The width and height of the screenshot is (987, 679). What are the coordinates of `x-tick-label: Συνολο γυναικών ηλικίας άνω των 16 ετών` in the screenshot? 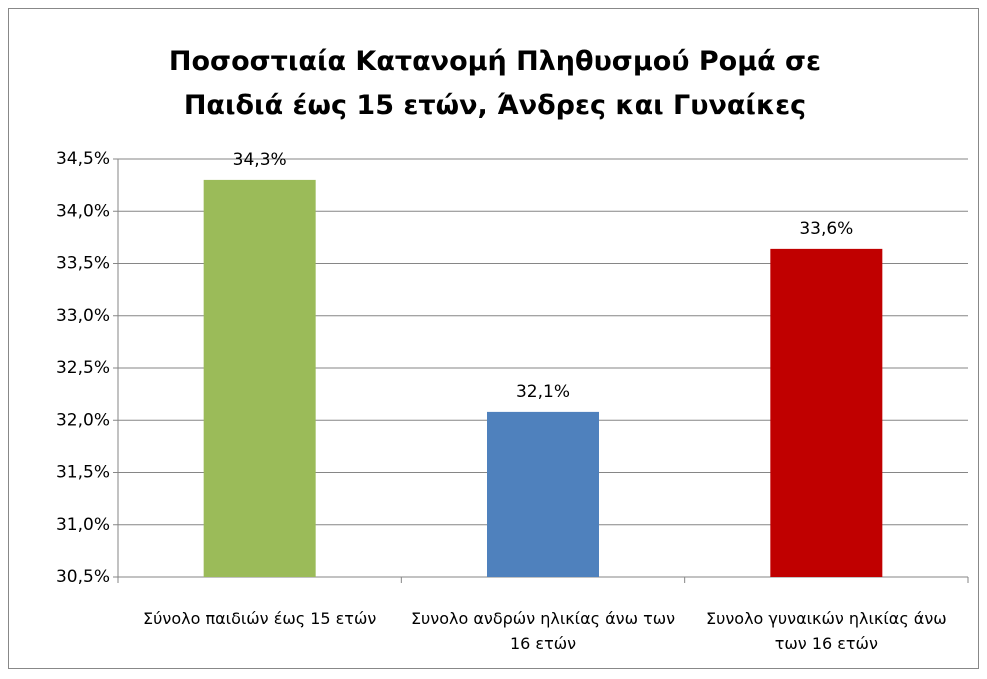 It's located at (826, 631).